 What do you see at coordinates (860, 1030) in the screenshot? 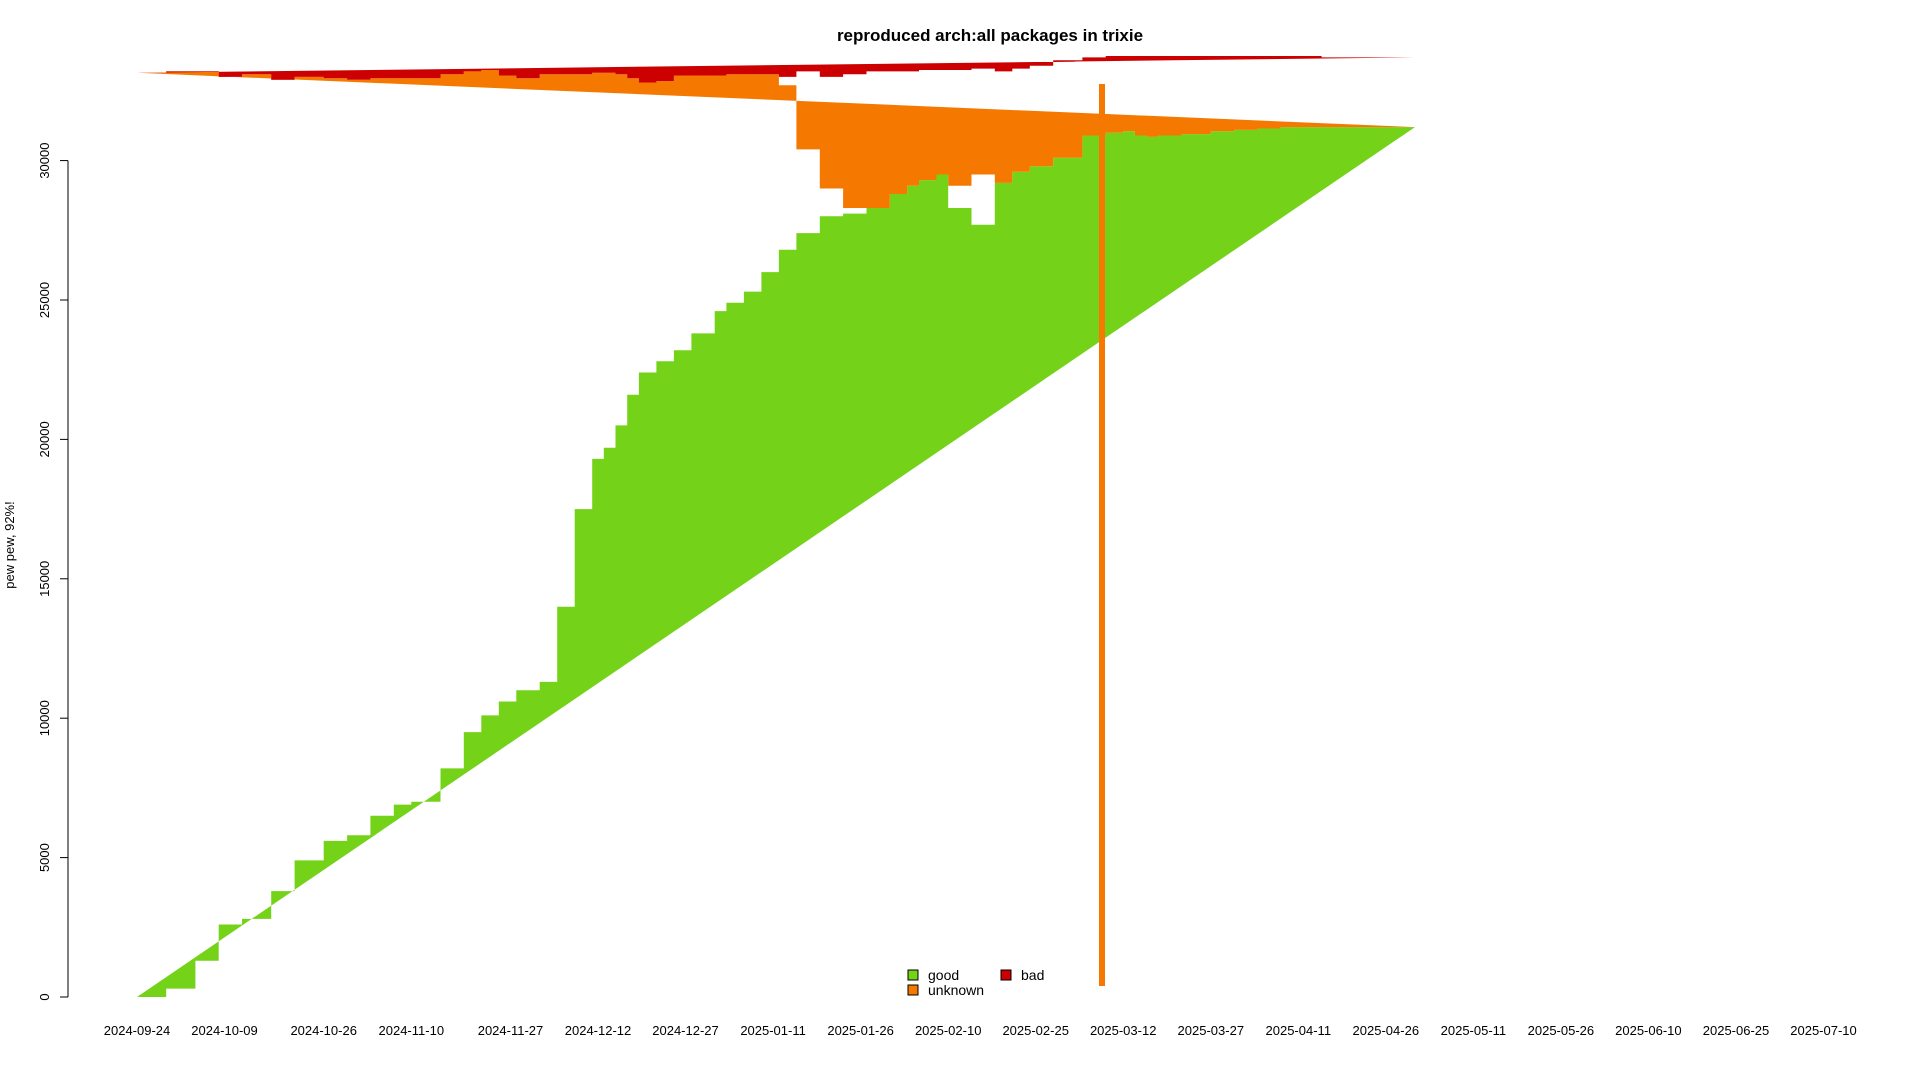
I see `x-tick-label: 2025-01-26` at bounding box center [860, 1030].